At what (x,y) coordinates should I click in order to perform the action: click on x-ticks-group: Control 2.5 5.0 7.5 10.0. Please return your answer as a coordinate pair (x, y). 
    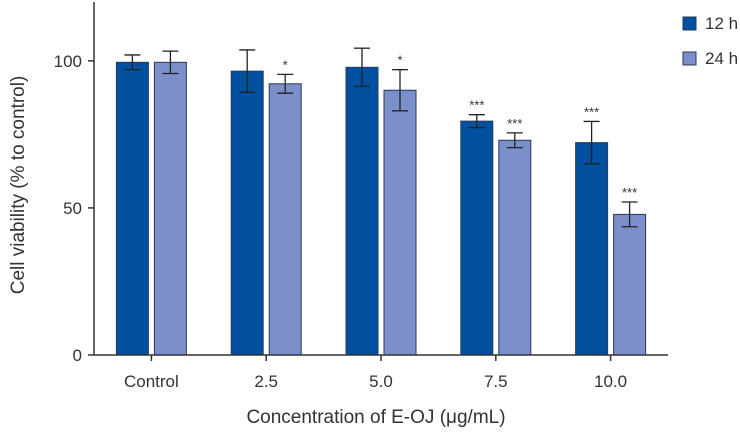
    Looking at the image, I should click on (375, 373).